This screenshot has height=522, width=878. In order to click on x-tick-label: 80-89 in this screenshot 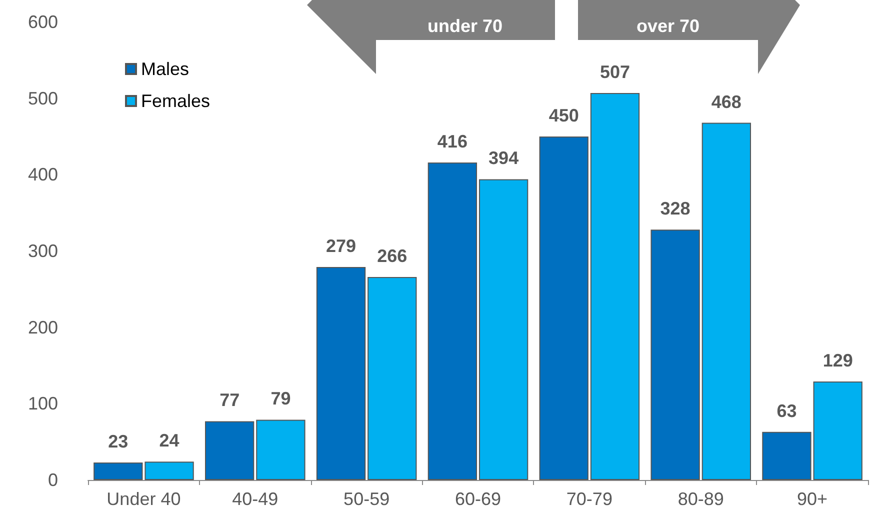, I will do `click(701, 499)`.